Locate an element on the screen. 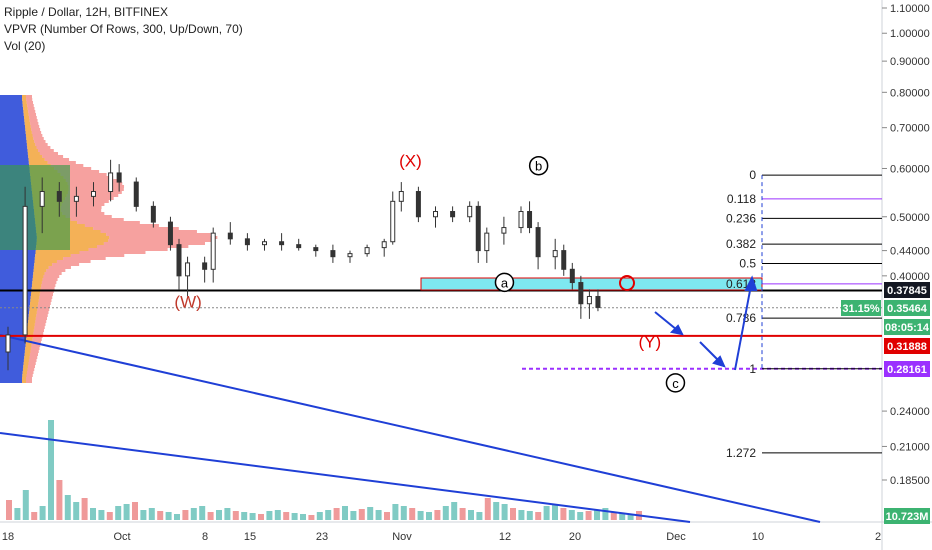 This screenshot has width=932, height=550. indicator-volume: Vol (20) is located at coordinates (25, 46).